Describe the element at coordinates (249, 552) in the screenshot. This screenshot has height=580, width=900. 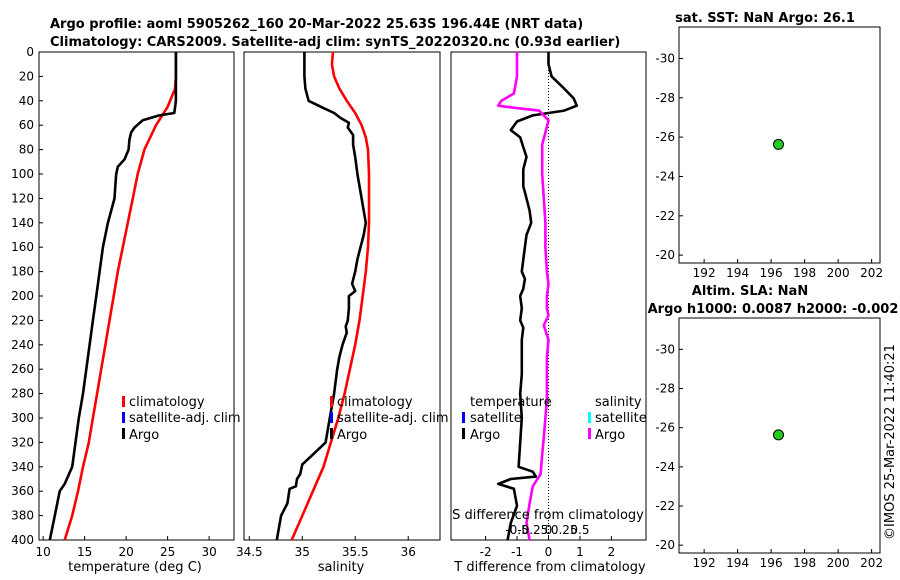
I see `salinity-x-tick-label: 34.5` at that location.